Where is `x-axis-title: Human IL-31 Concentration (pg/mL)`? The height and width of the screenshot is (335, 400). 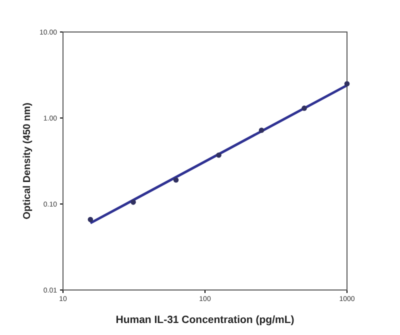
x-axis-title: Human IL-31 Concentration (pg/mL) is located at coordinates (205, 320).